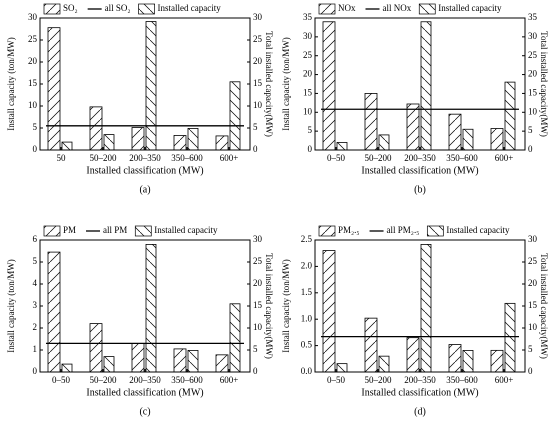 The image size is (550, 444). Describe the element at coordinates (420, 189) in the screenshot. I see `panel-label: (b)` at that location.